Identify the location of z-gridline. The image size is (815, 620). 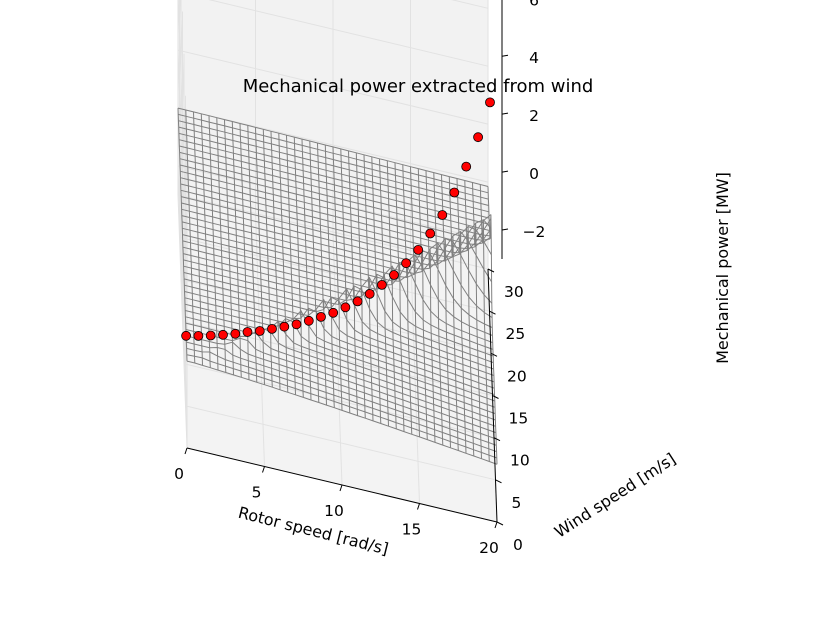
(334, 94).